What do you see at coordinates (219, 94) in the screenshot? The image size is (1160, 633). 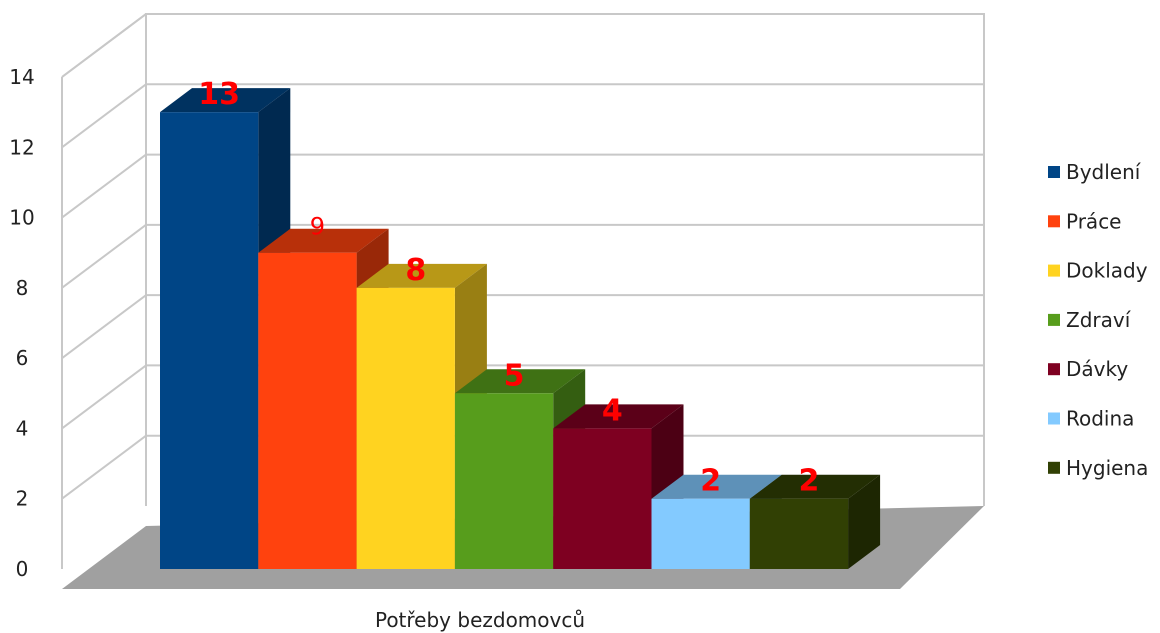 I see `data-label: 13` at bounding box center [219, 94].